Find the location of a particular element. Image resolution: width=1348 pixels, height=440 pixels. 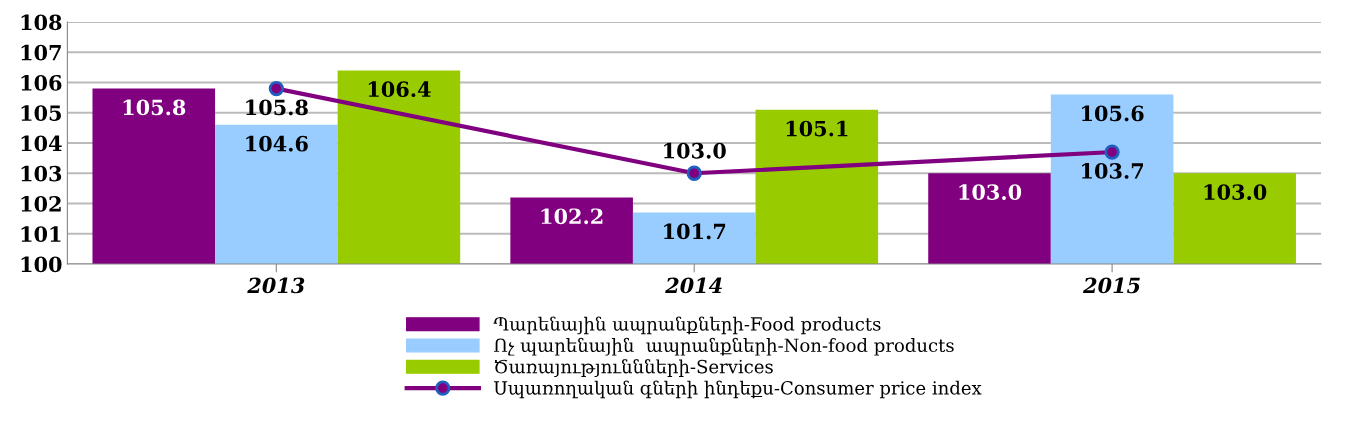

y-tick-label: 106 is located at coordinates (41, 82).